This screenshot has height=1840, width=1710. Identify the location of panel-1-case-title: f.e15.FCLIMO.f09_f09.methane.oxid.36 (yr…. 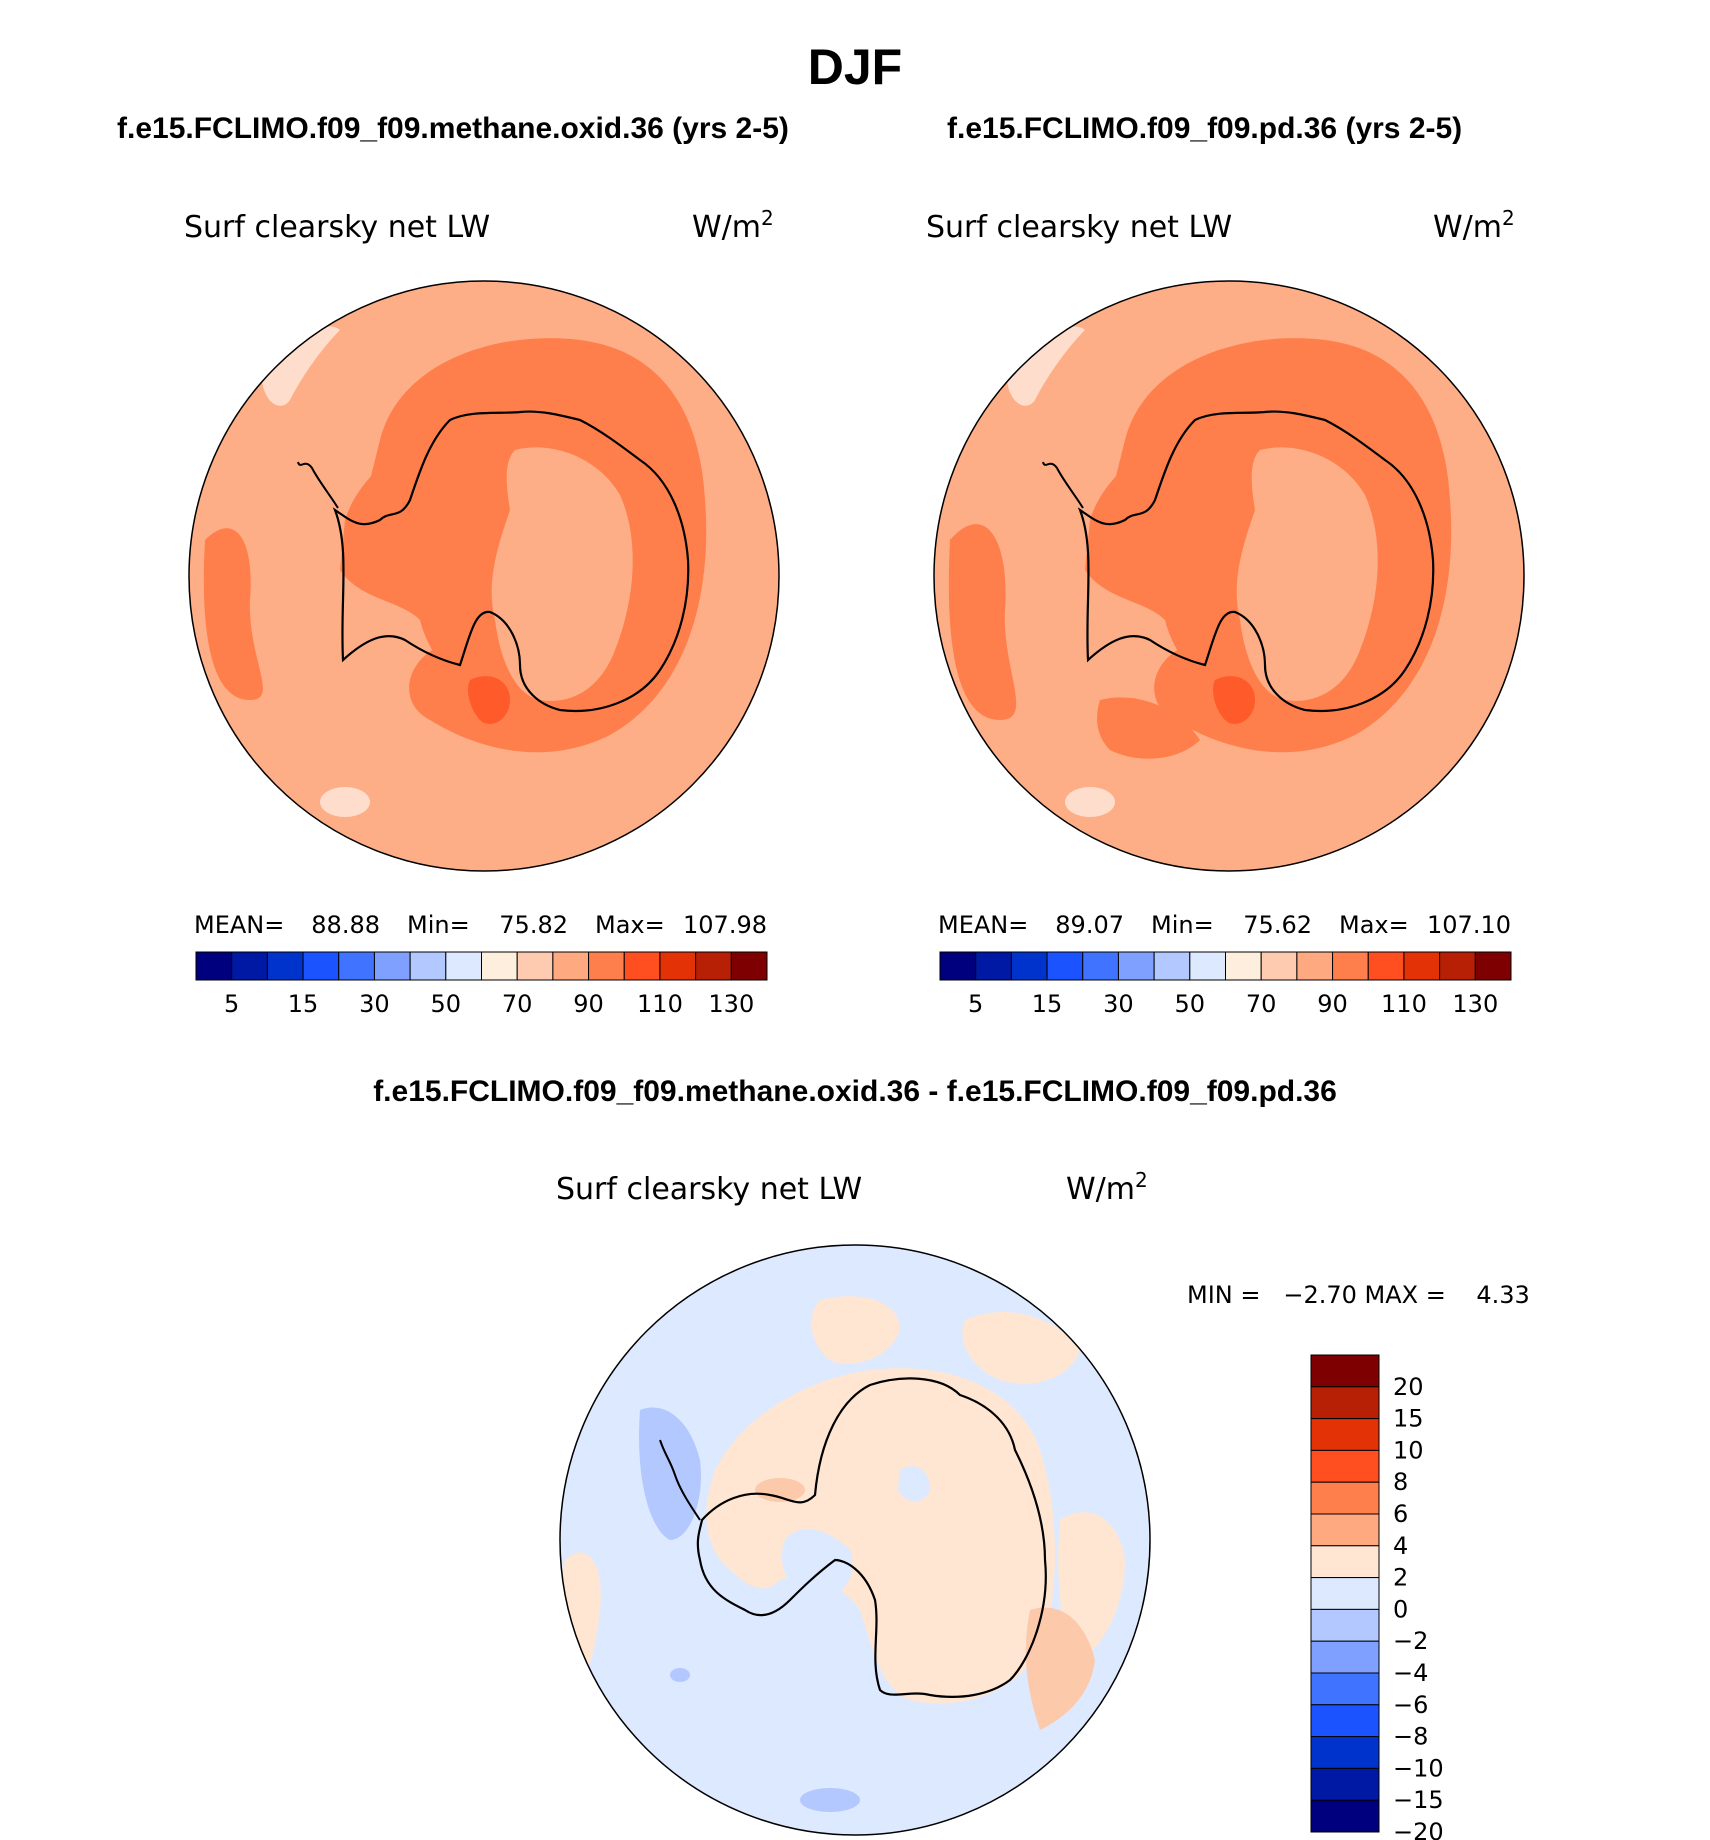
(453, 128).